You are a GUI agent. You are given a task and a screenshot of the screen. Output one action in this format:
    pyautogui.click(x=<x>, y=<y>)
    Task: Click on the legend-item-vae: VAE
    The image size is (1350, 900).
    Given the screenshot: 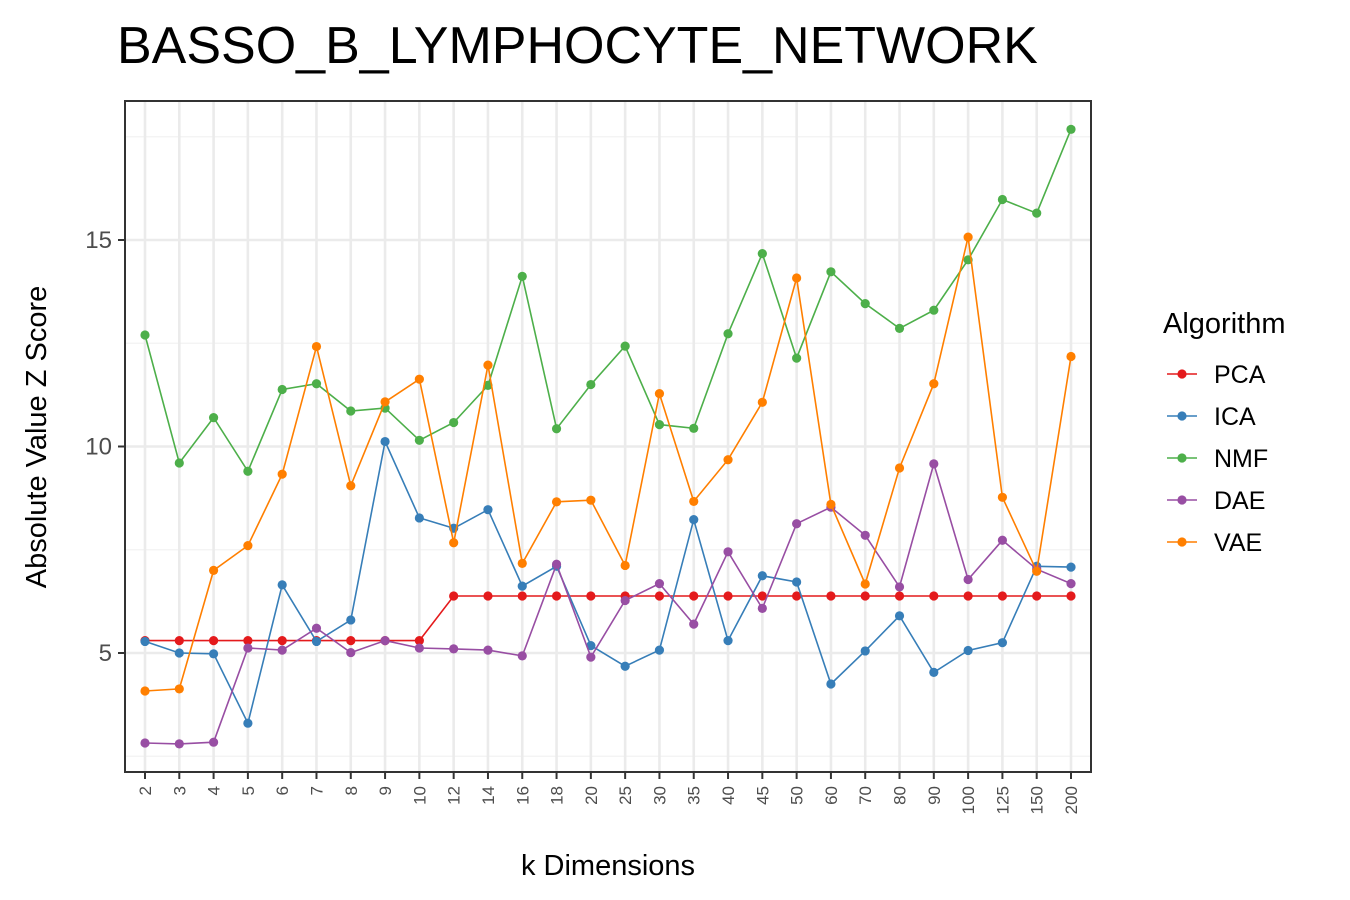 What is the action you would take?
    pyautogui.click(x=1214, y=543)
    